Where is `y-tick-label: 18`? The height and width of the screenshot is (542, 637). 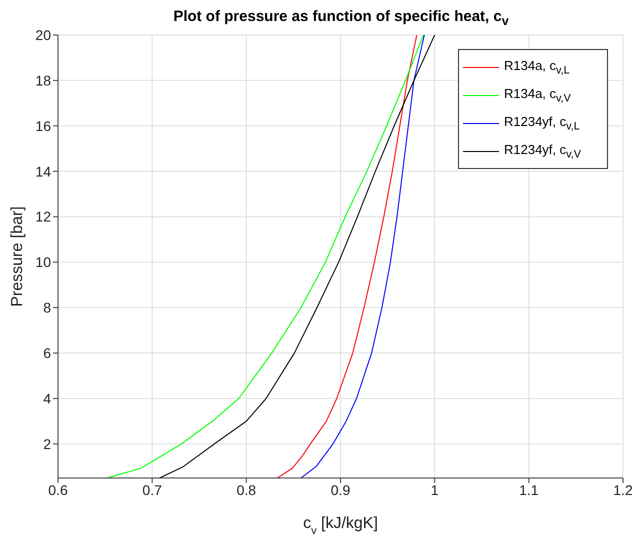 y-tick-label: 18 is located at coordinates (43, 80).